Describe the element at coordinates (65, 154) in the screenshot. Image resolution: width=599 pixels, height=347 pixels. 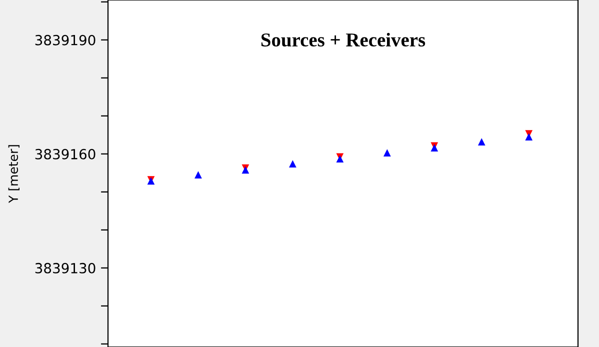
I see `y-tick-label: 3839160` at that location.